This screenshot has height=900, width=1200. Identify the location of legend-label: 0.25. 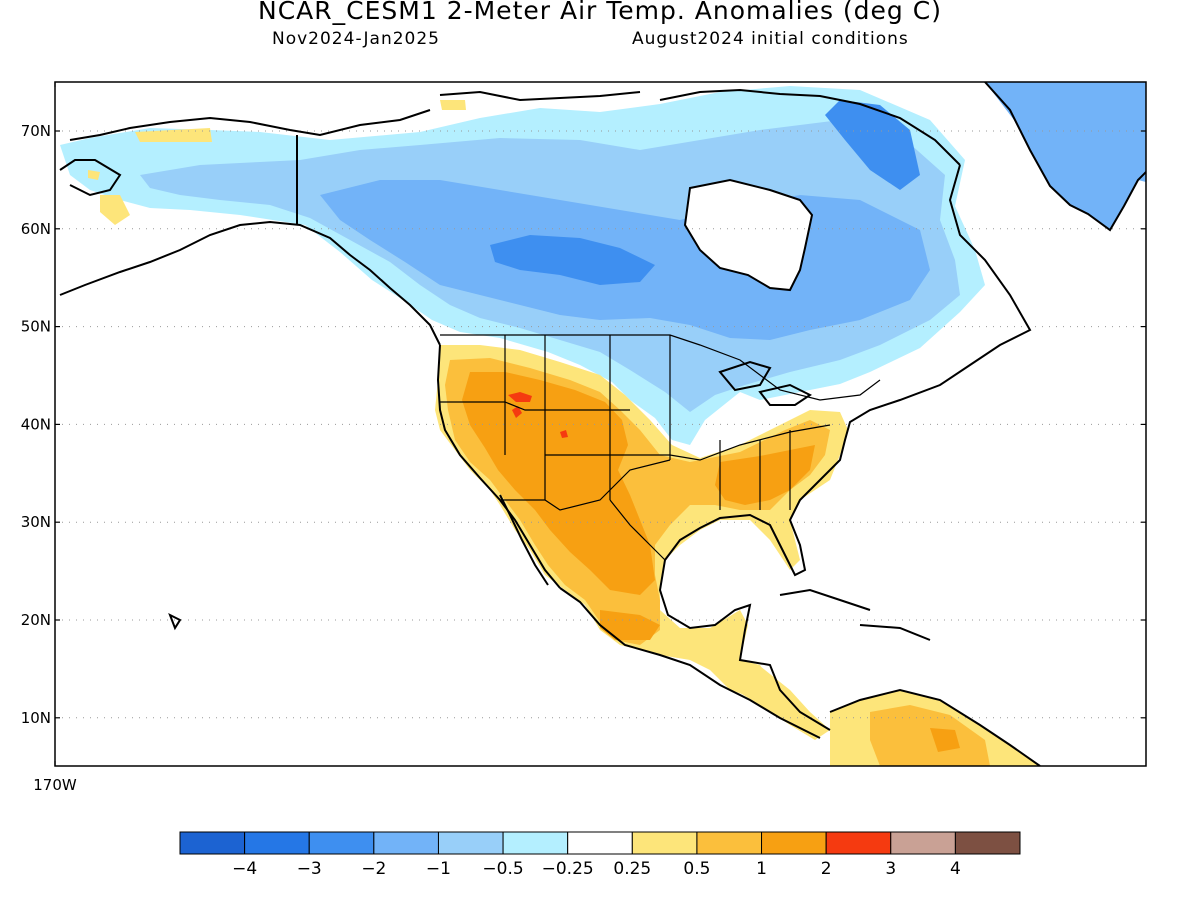
(632, 869).